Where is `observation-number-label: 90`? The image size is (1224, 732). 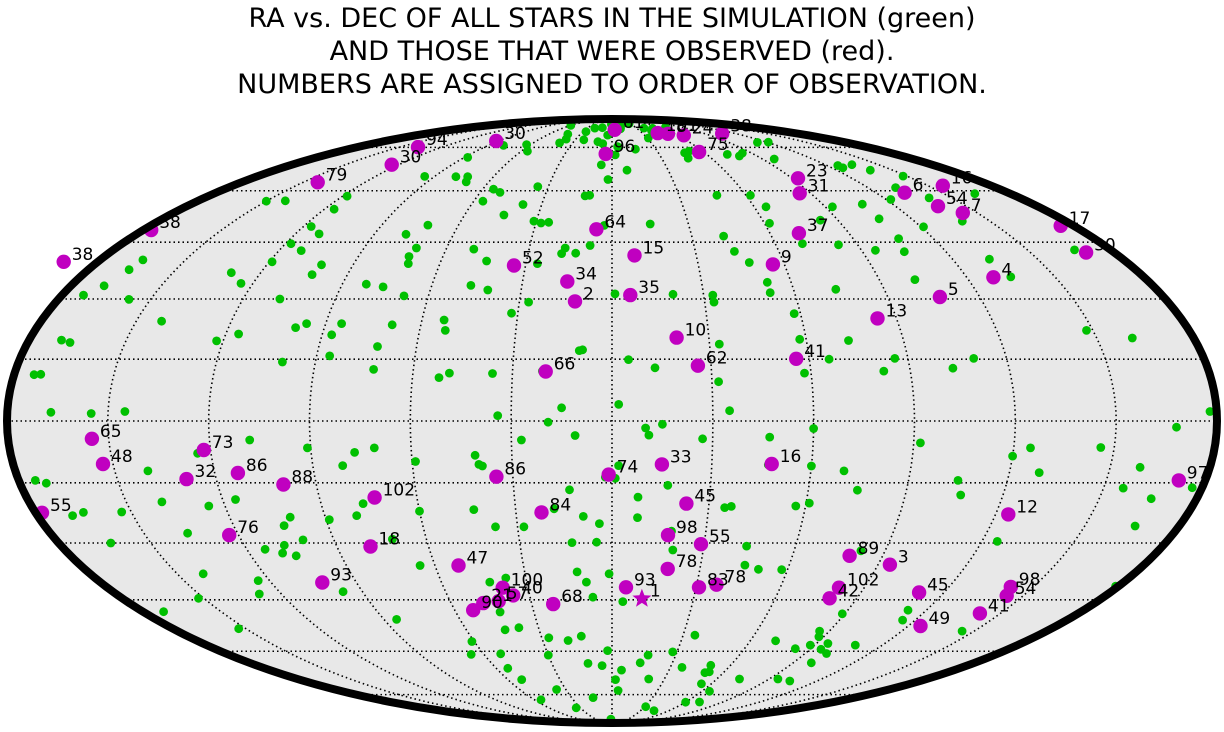 observation-number-label: 90 is located at coordinates (492, 603).